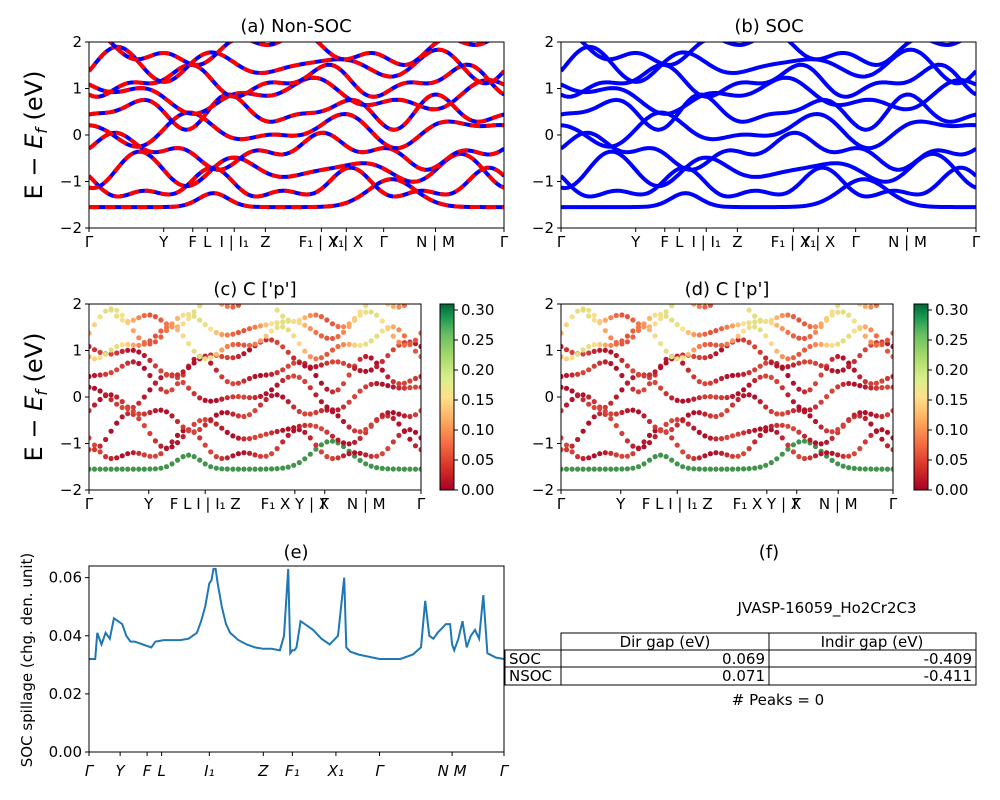 The width and height of the screenshot is (1000, 800). Describe the element at coordinates (948, 676) in the screenshot. I see `table-row-nsoc-indir: -0.411` at that location.